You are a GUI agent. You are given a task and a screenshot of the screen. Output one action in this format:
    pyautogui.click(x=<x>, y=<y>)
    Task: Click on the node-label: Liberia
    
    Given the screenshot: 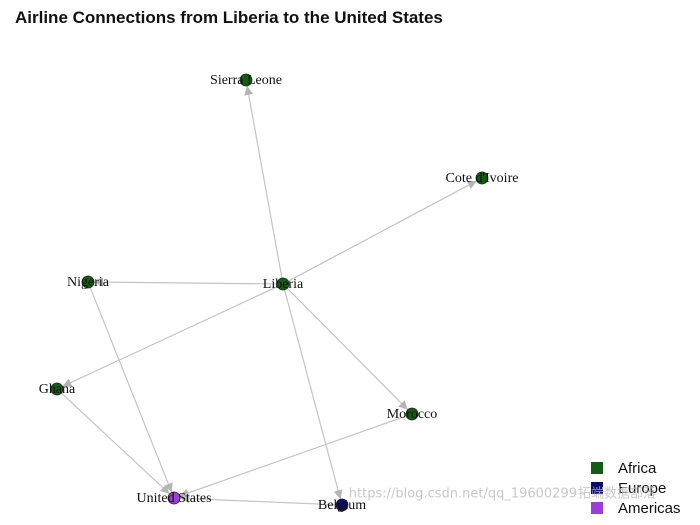 What is the action you would take?
    pyautogui.click(x=283, y=284)
    